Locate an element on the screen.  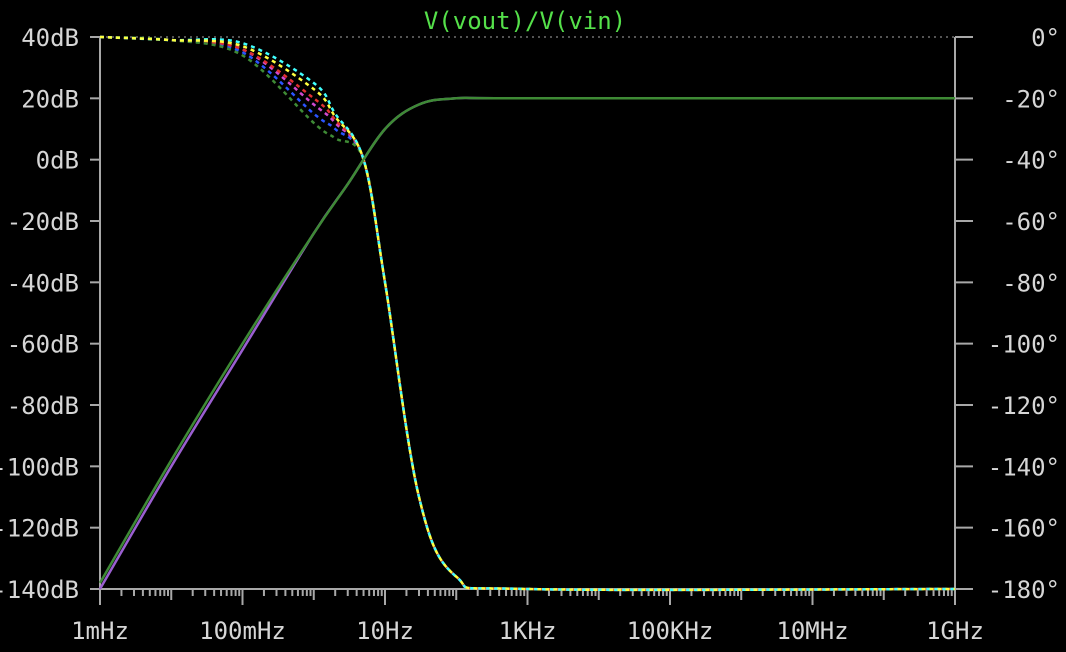
y-left-tick-label: -100dB is located at coordinates (39, 467).